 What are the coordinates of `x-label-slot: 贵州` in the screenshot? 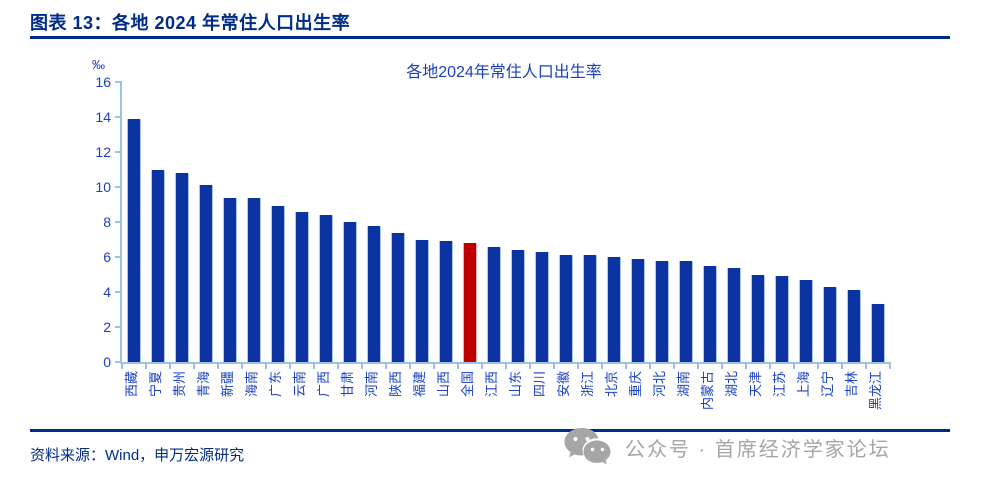 It's located at (180, 402).